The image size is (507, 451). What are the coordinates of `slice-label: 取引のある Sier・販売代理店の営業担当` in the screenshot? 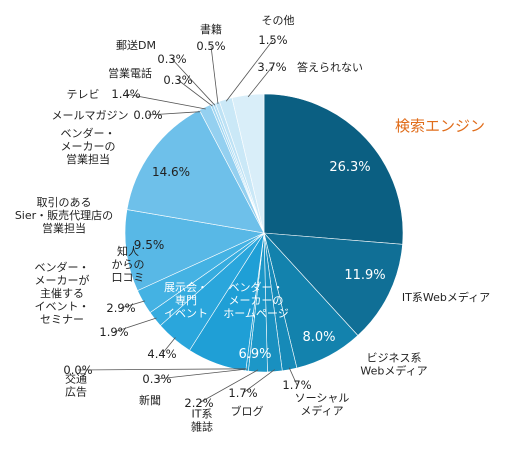 It's located at (64, 215).